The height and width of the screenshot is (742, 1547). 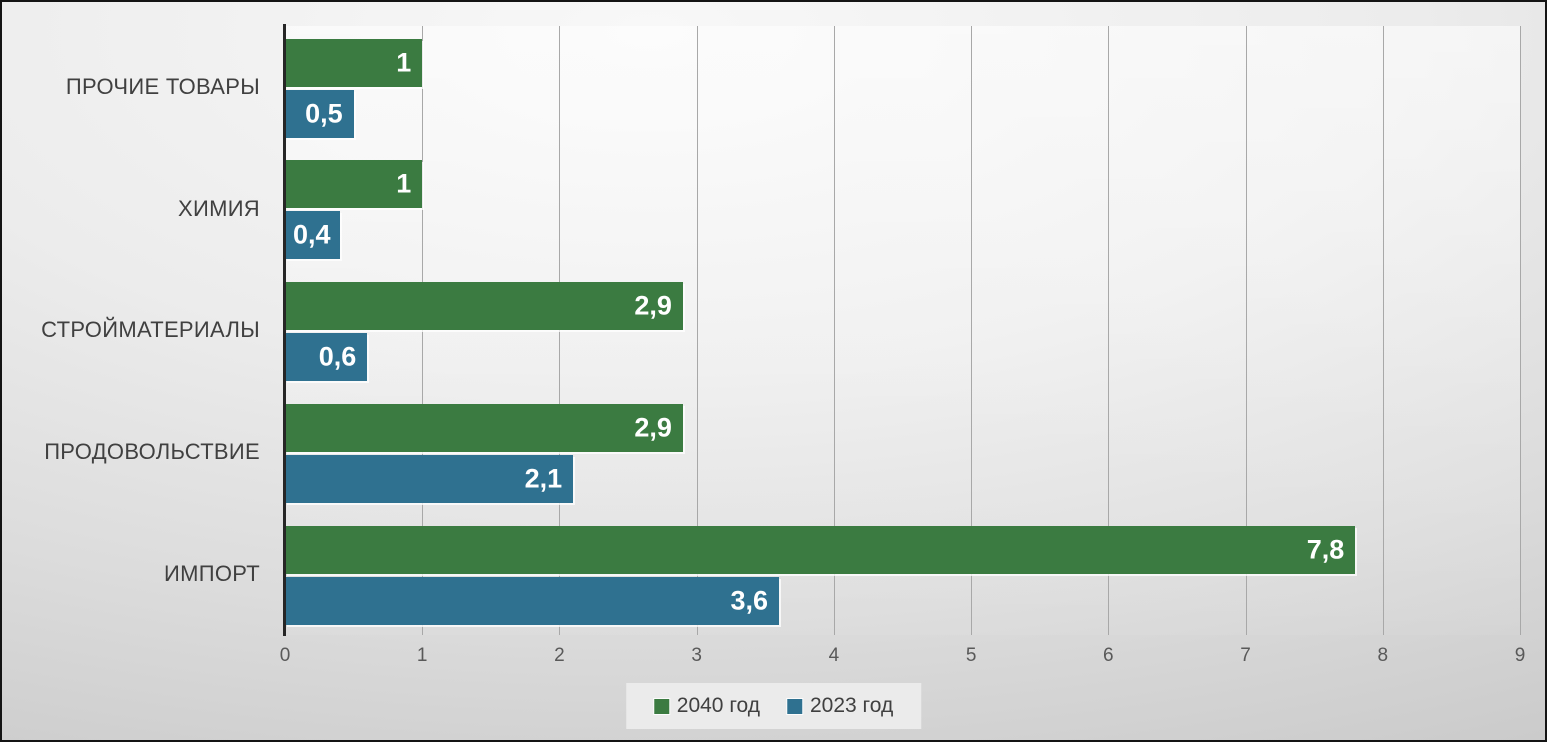 I want to click on x-tick-label: 8, so click(x=1383, y=655).